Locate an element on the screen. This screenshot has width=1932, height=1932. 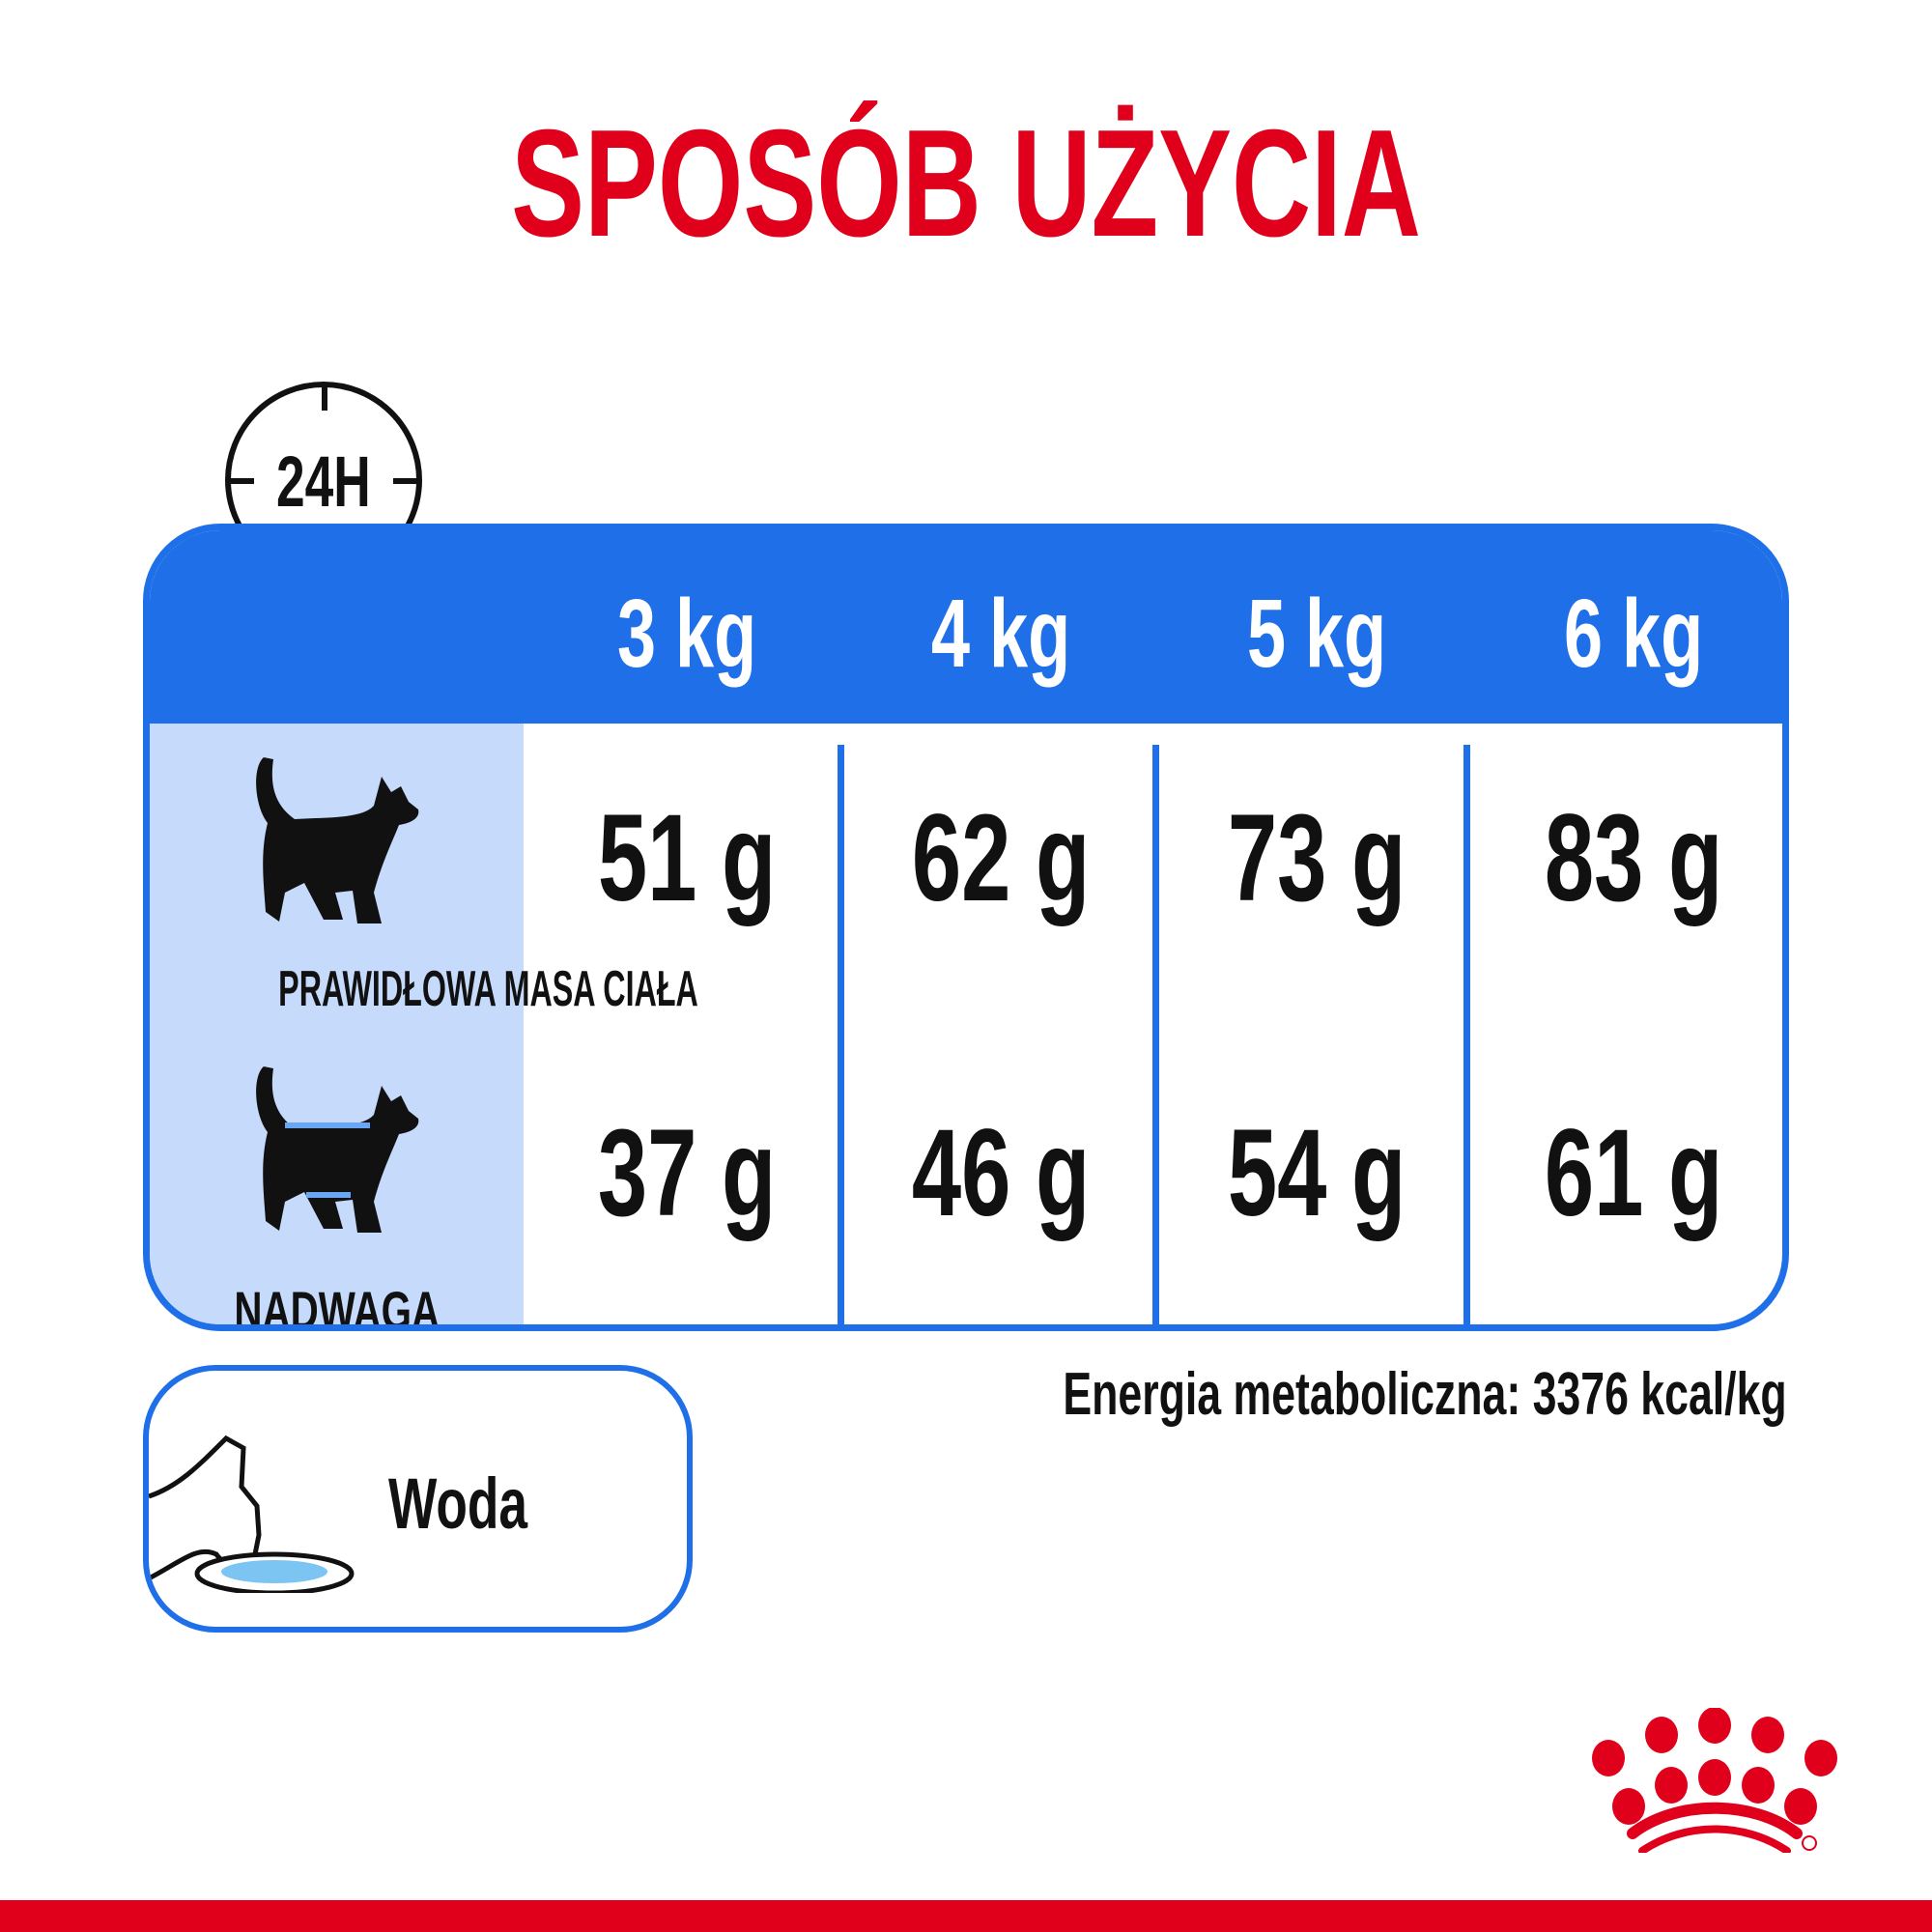
header-6kg: 6 kg is located at coordinates (1633, 634).